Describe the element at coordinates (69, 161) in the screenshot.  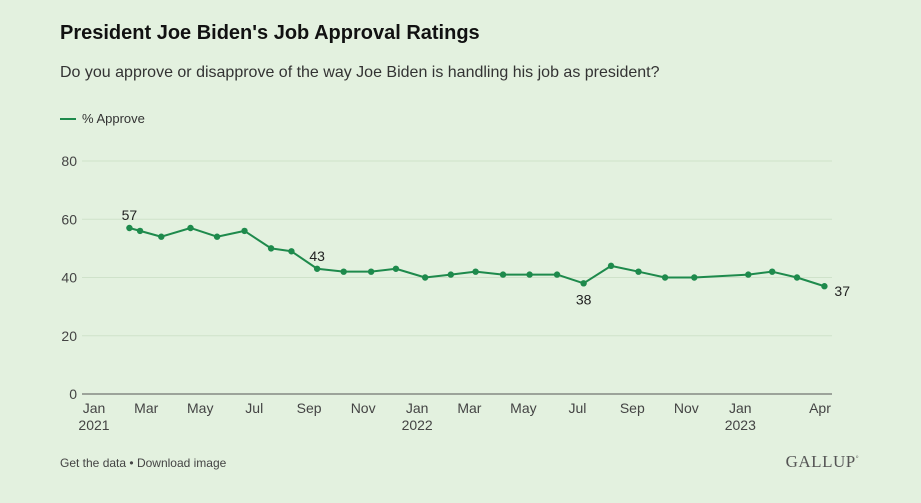
I see `y-tick-label: 80` at that location.